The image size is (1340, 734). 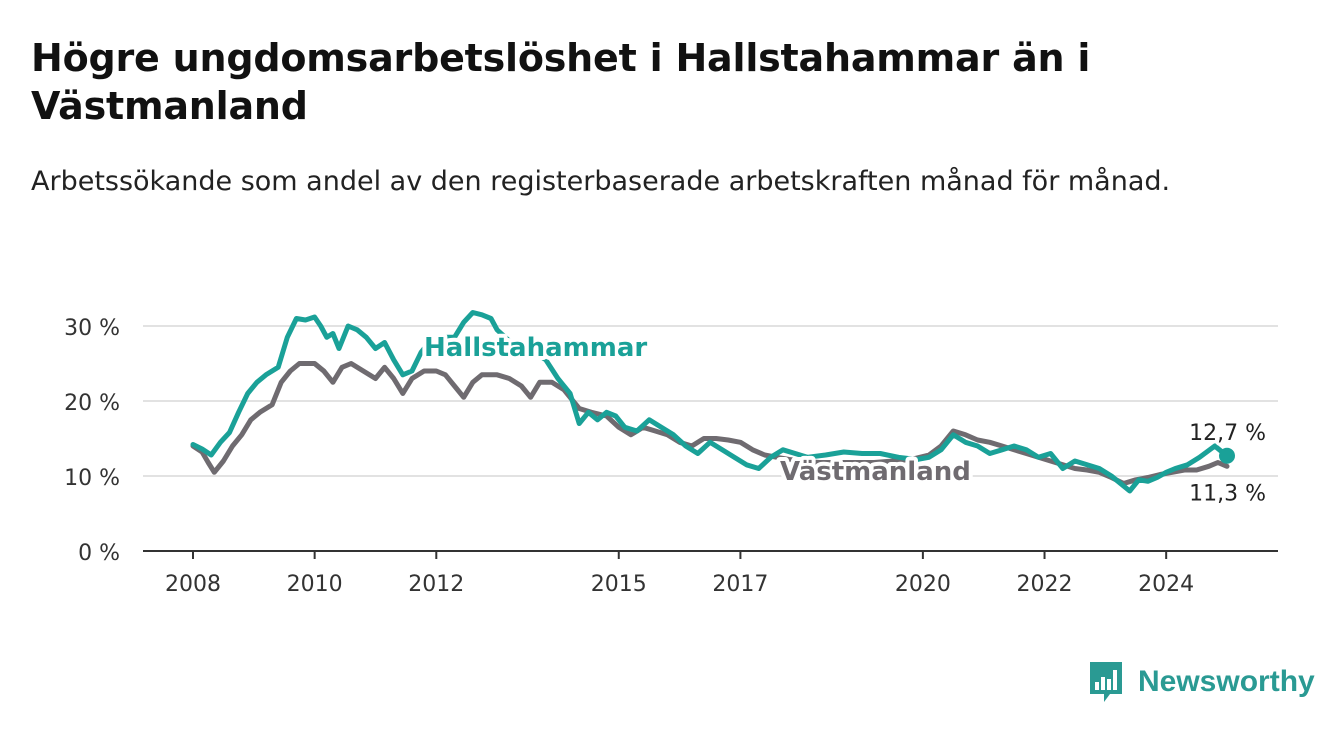 I want to click on y-tick-label: 0 %, so click(x=99, y=553).